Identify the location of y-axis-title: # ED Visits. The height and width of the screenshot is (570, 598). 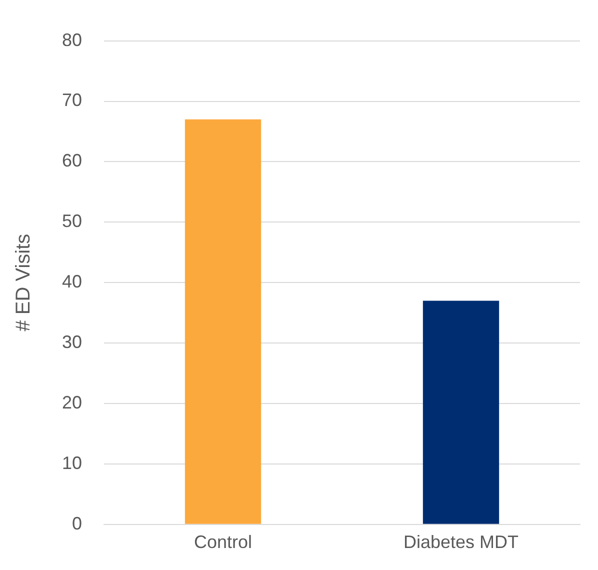
(23, 283).